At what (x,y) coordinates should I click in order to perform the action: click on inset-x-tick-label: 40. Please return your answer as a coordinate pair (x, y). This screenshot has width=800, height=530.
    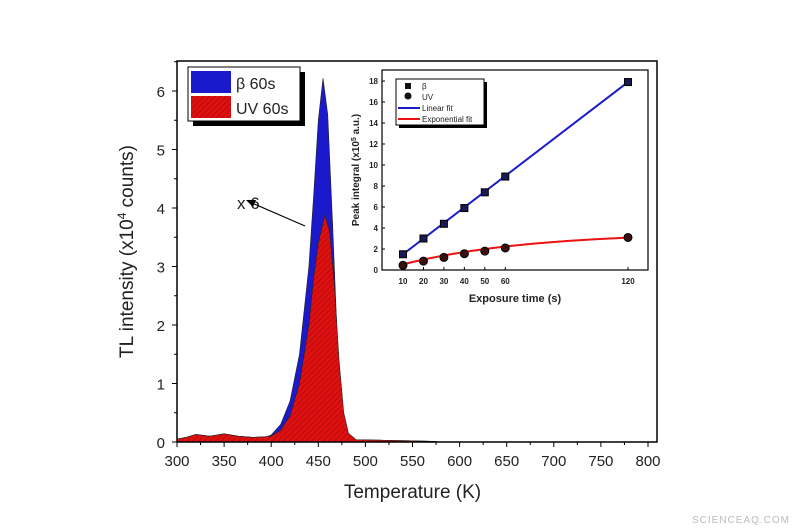
    Looking at the image, I should click on (464, 281).